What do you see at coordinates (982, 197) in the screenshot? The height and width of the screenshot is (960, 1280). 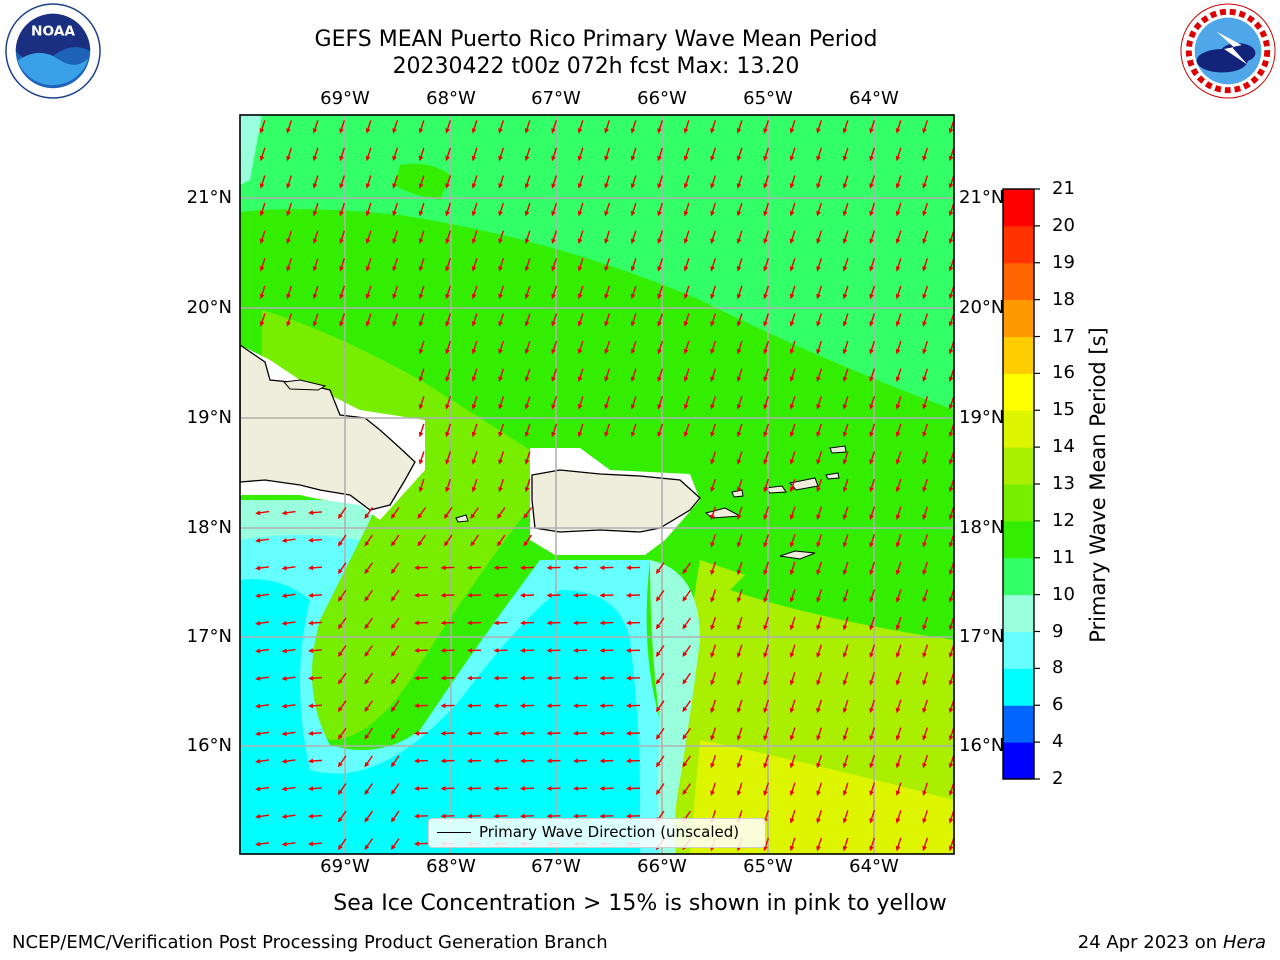 I see `lat-tick-right: 21°N` at bounding box center [982, 197].